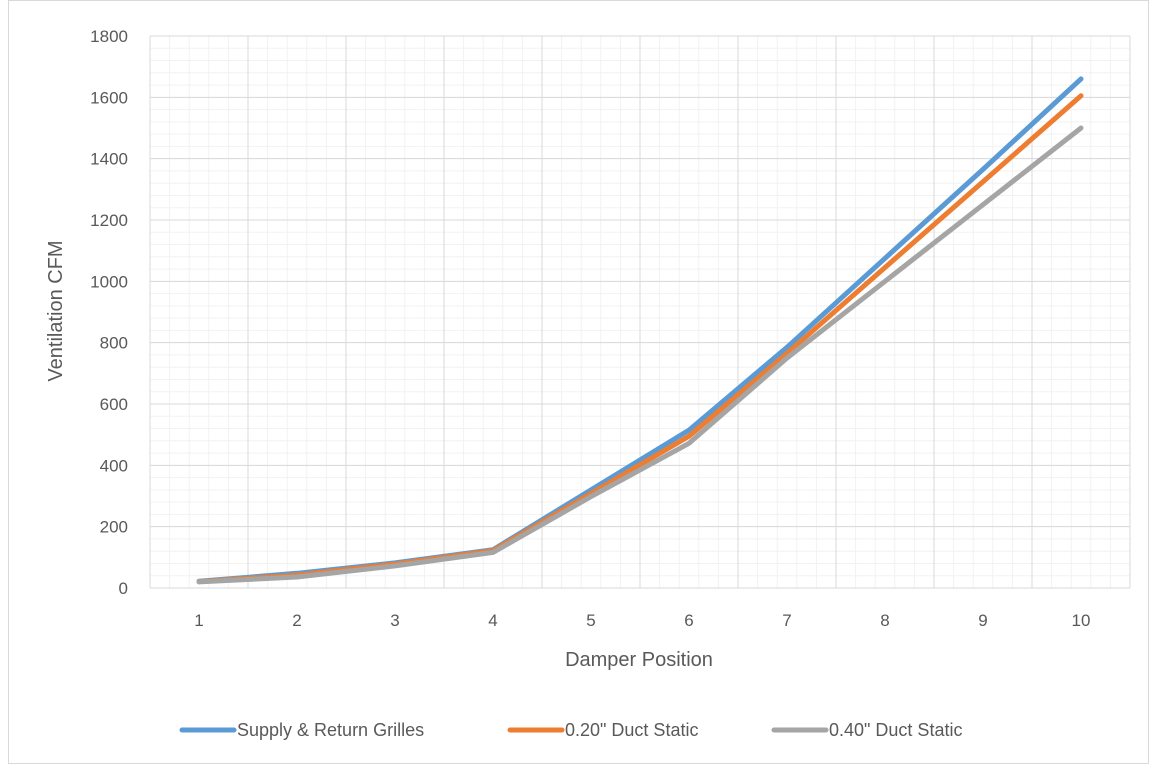  I want to click on x-tick-label: 10, so click(1081, 620).